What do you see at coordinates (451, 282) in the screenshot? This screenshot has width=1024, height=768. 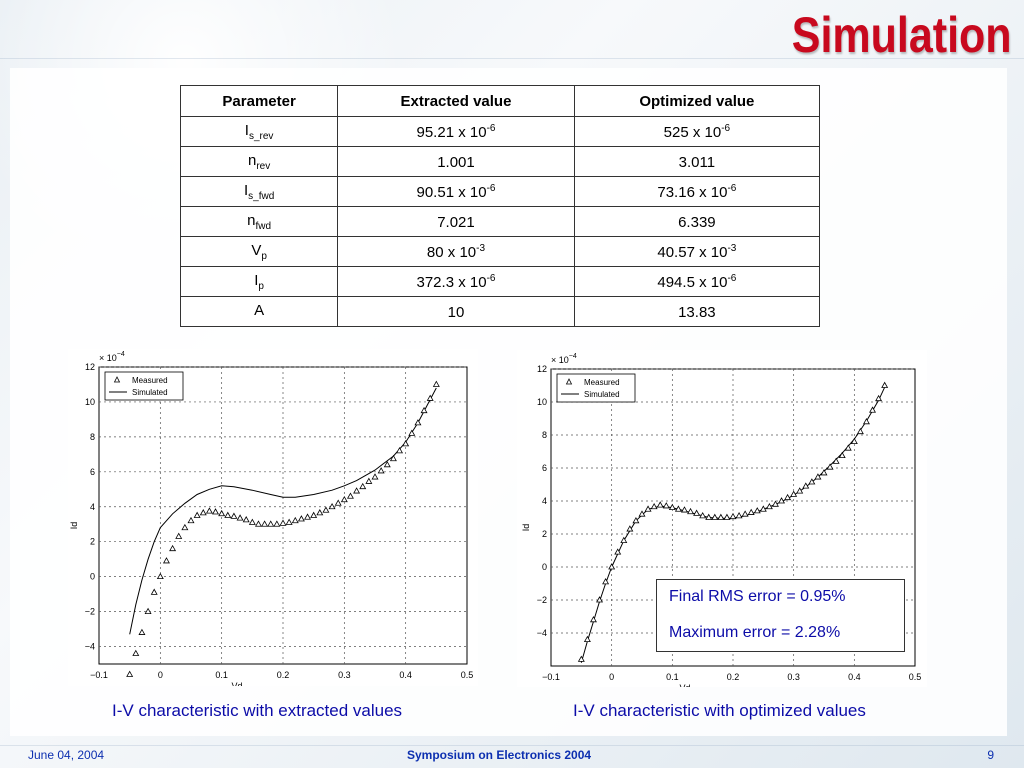 I see `extracted-value-cell-value: 372.3 x 10` at bounding box center [451, 282].